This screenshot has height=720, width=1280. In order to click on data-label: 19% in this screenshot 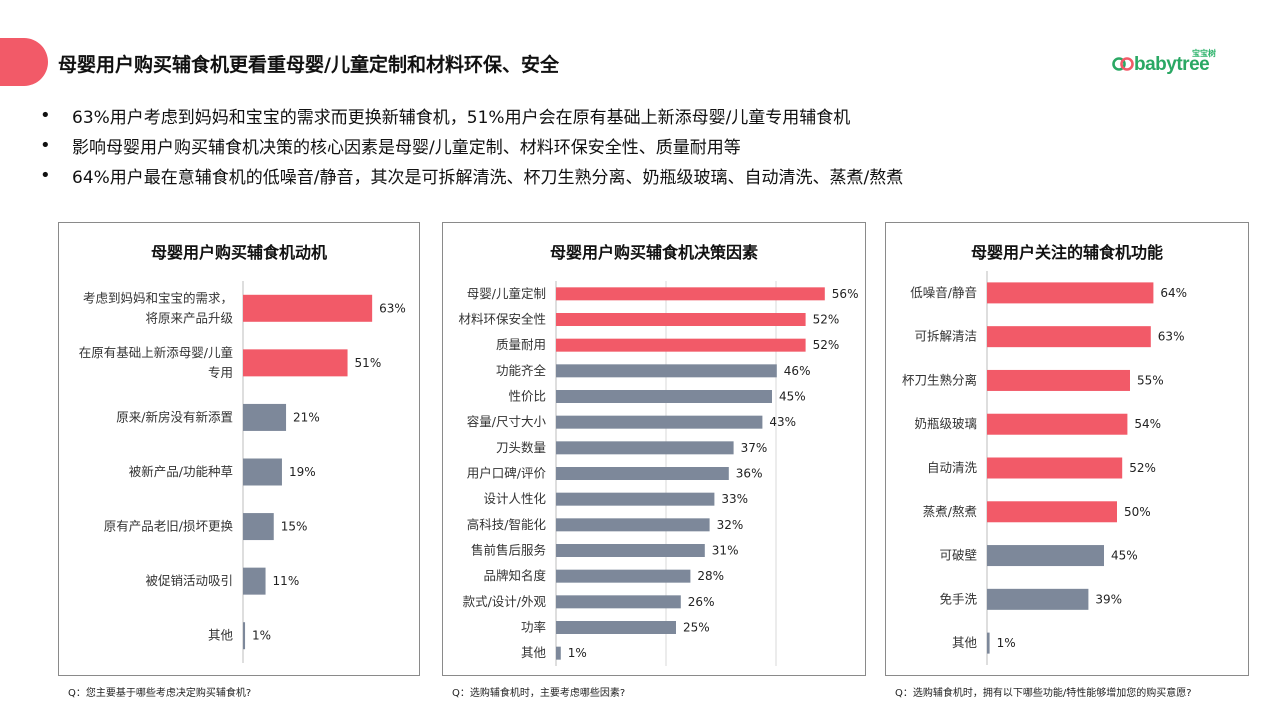, I will do `click(302, 472)`.